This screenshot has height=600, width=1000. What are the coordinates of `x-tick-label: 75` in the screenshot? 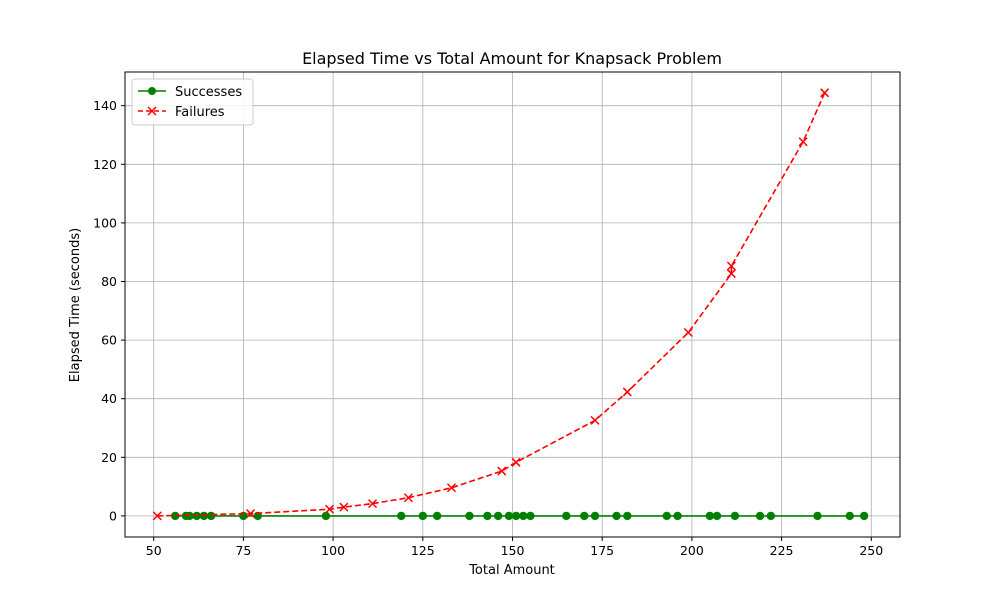 It's located at (243, 550).